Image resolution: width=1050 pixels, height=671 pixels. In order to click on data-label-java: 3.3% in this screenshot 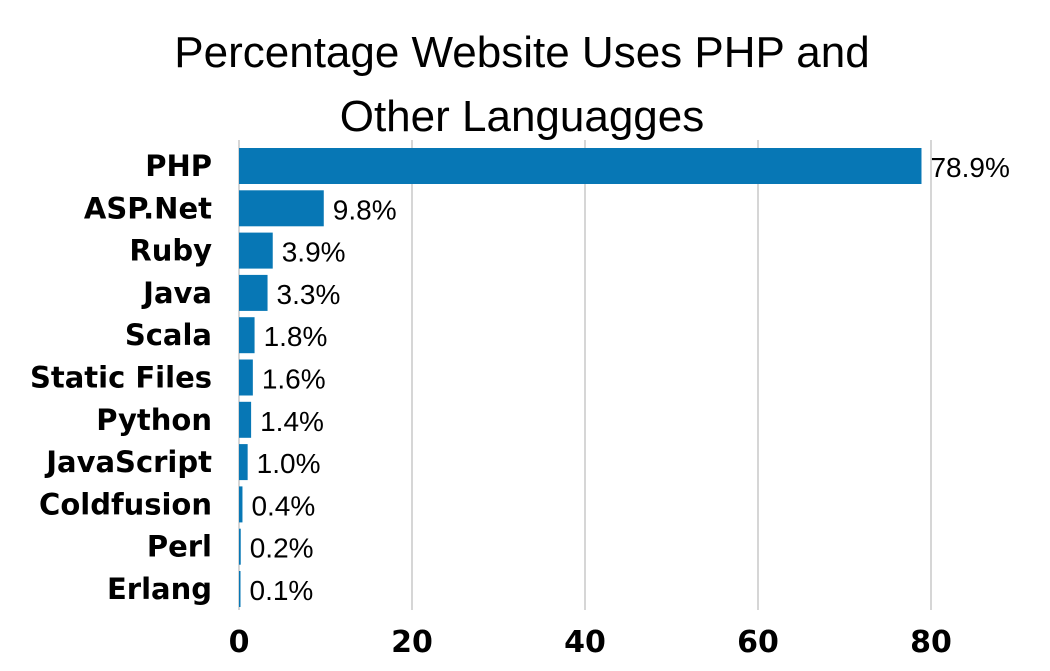, I will do `click(309, 294)`.